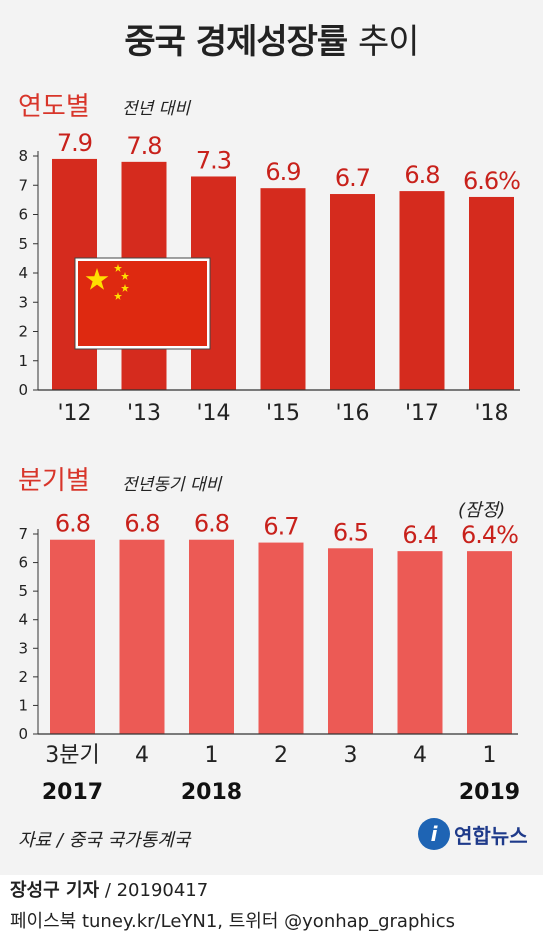 The height and width of the screenshot is (937, 543). I want to click on year-label: 2018, so click(211, 792).